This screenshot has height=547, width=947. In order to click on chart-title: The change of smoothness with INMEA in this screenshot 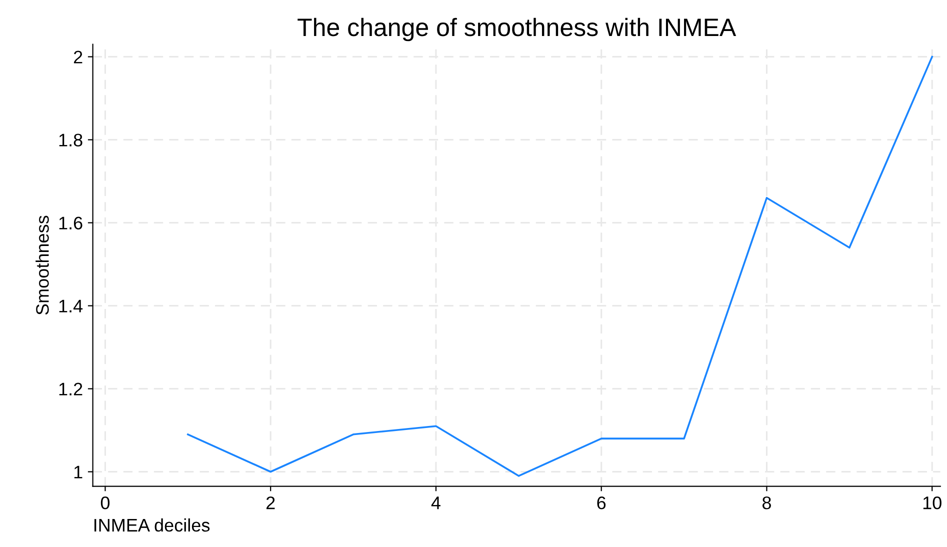, I will do `click(517, 30)`.